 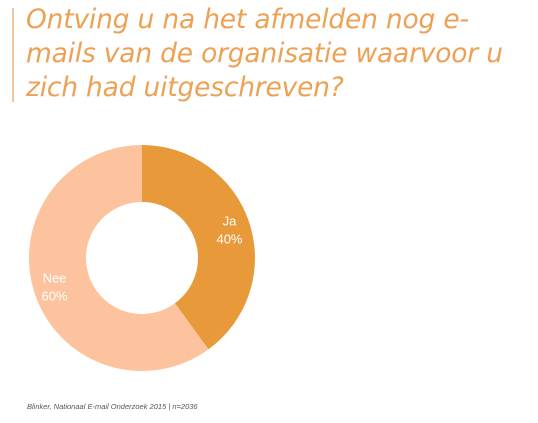 I want to click on title-accent-bar, so click(x=13, y=55).